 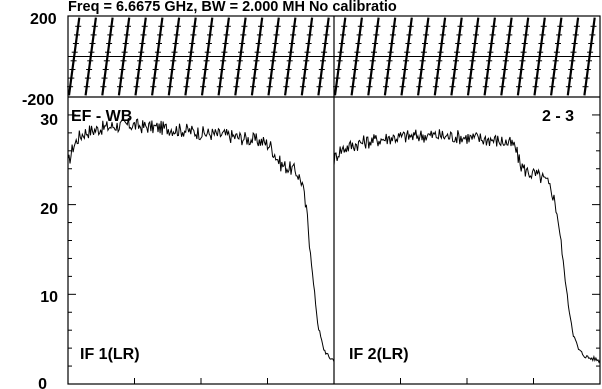 I want to click on phase-tick-200: 200, so click(x=43, y=19).